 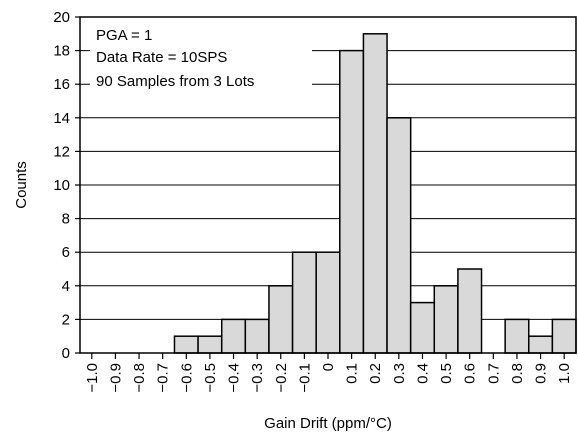 What do you see at coordinates (21, 185) in the screenshot?
I see `y-axis-label: Counts` at bounding box center [21, 185].